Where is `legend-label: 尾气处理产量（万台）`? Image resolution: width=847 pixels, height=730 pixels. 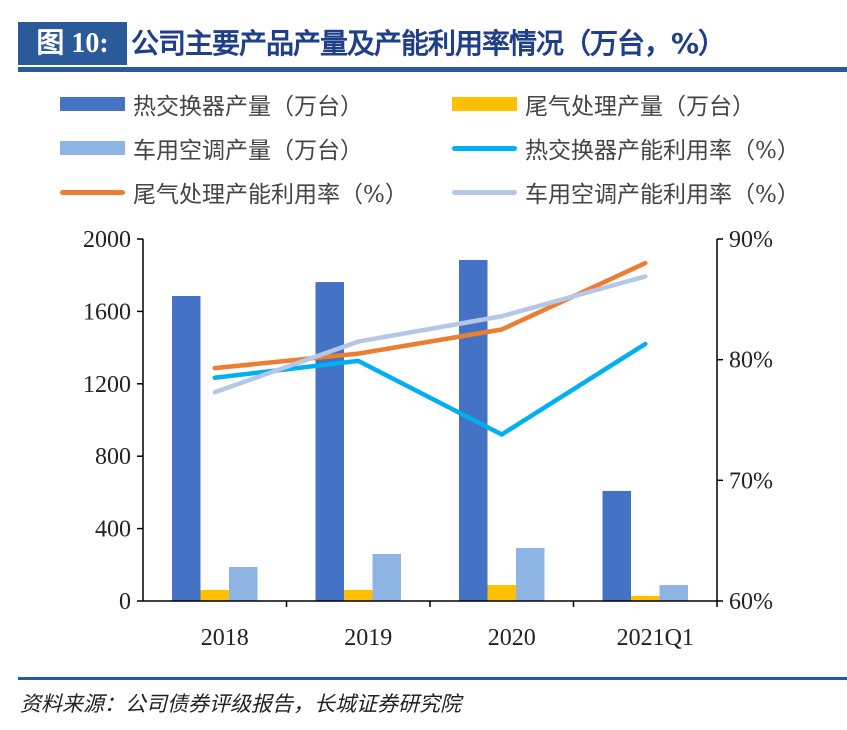
legend-label: 尾气处理产量（万台） is located at coordinates (640, 107).